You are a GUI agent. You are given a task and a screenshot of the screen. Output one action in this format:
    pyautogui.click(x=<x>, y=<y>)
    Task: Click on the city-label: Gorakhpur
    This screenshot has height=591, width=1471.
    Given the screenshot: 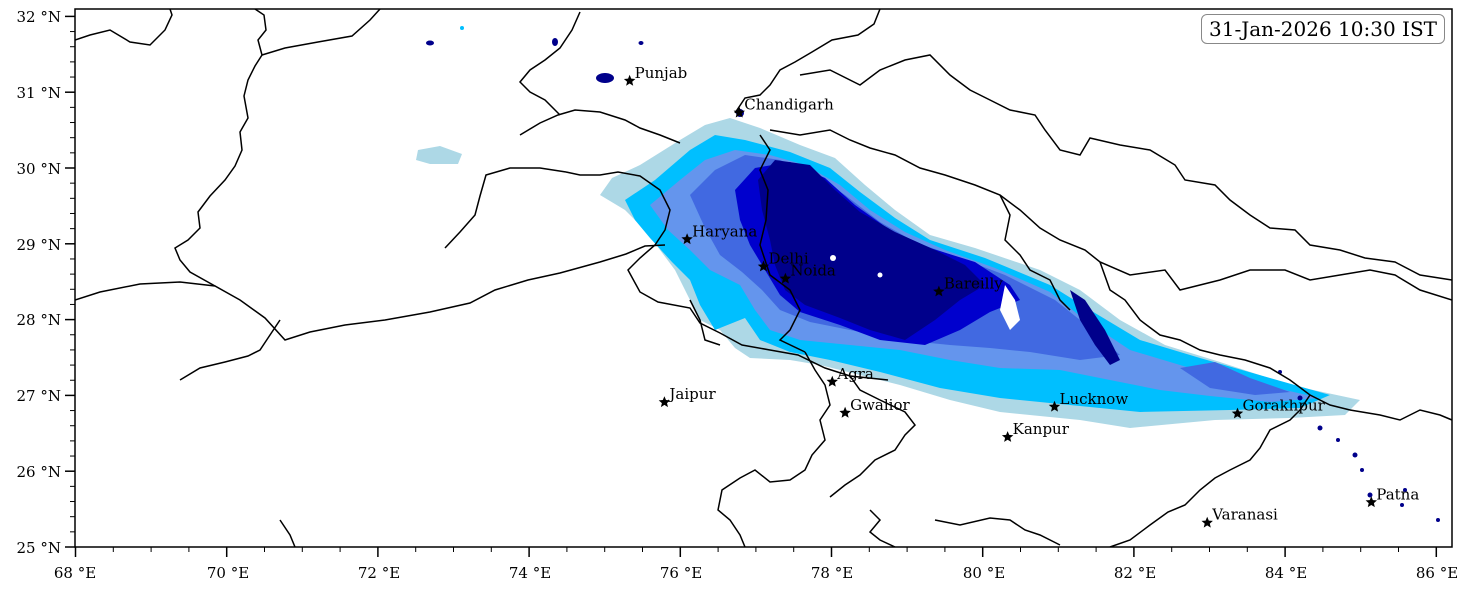 What is the action you would take?
    pyautogui.click(x=1283, y=406)
    